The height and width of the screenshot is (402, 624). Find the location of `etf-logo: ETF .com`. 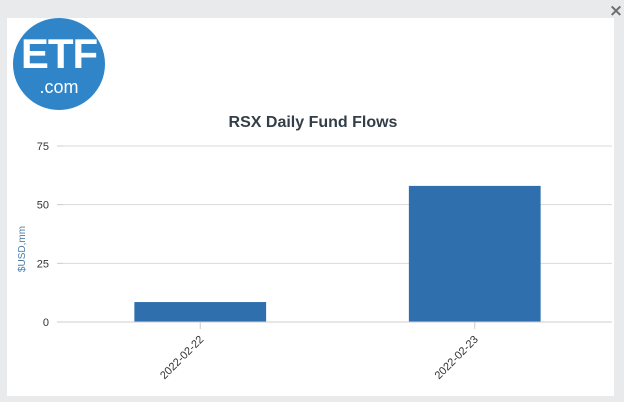

etf-logo: ETF .com is located at coordinates (59, 64).